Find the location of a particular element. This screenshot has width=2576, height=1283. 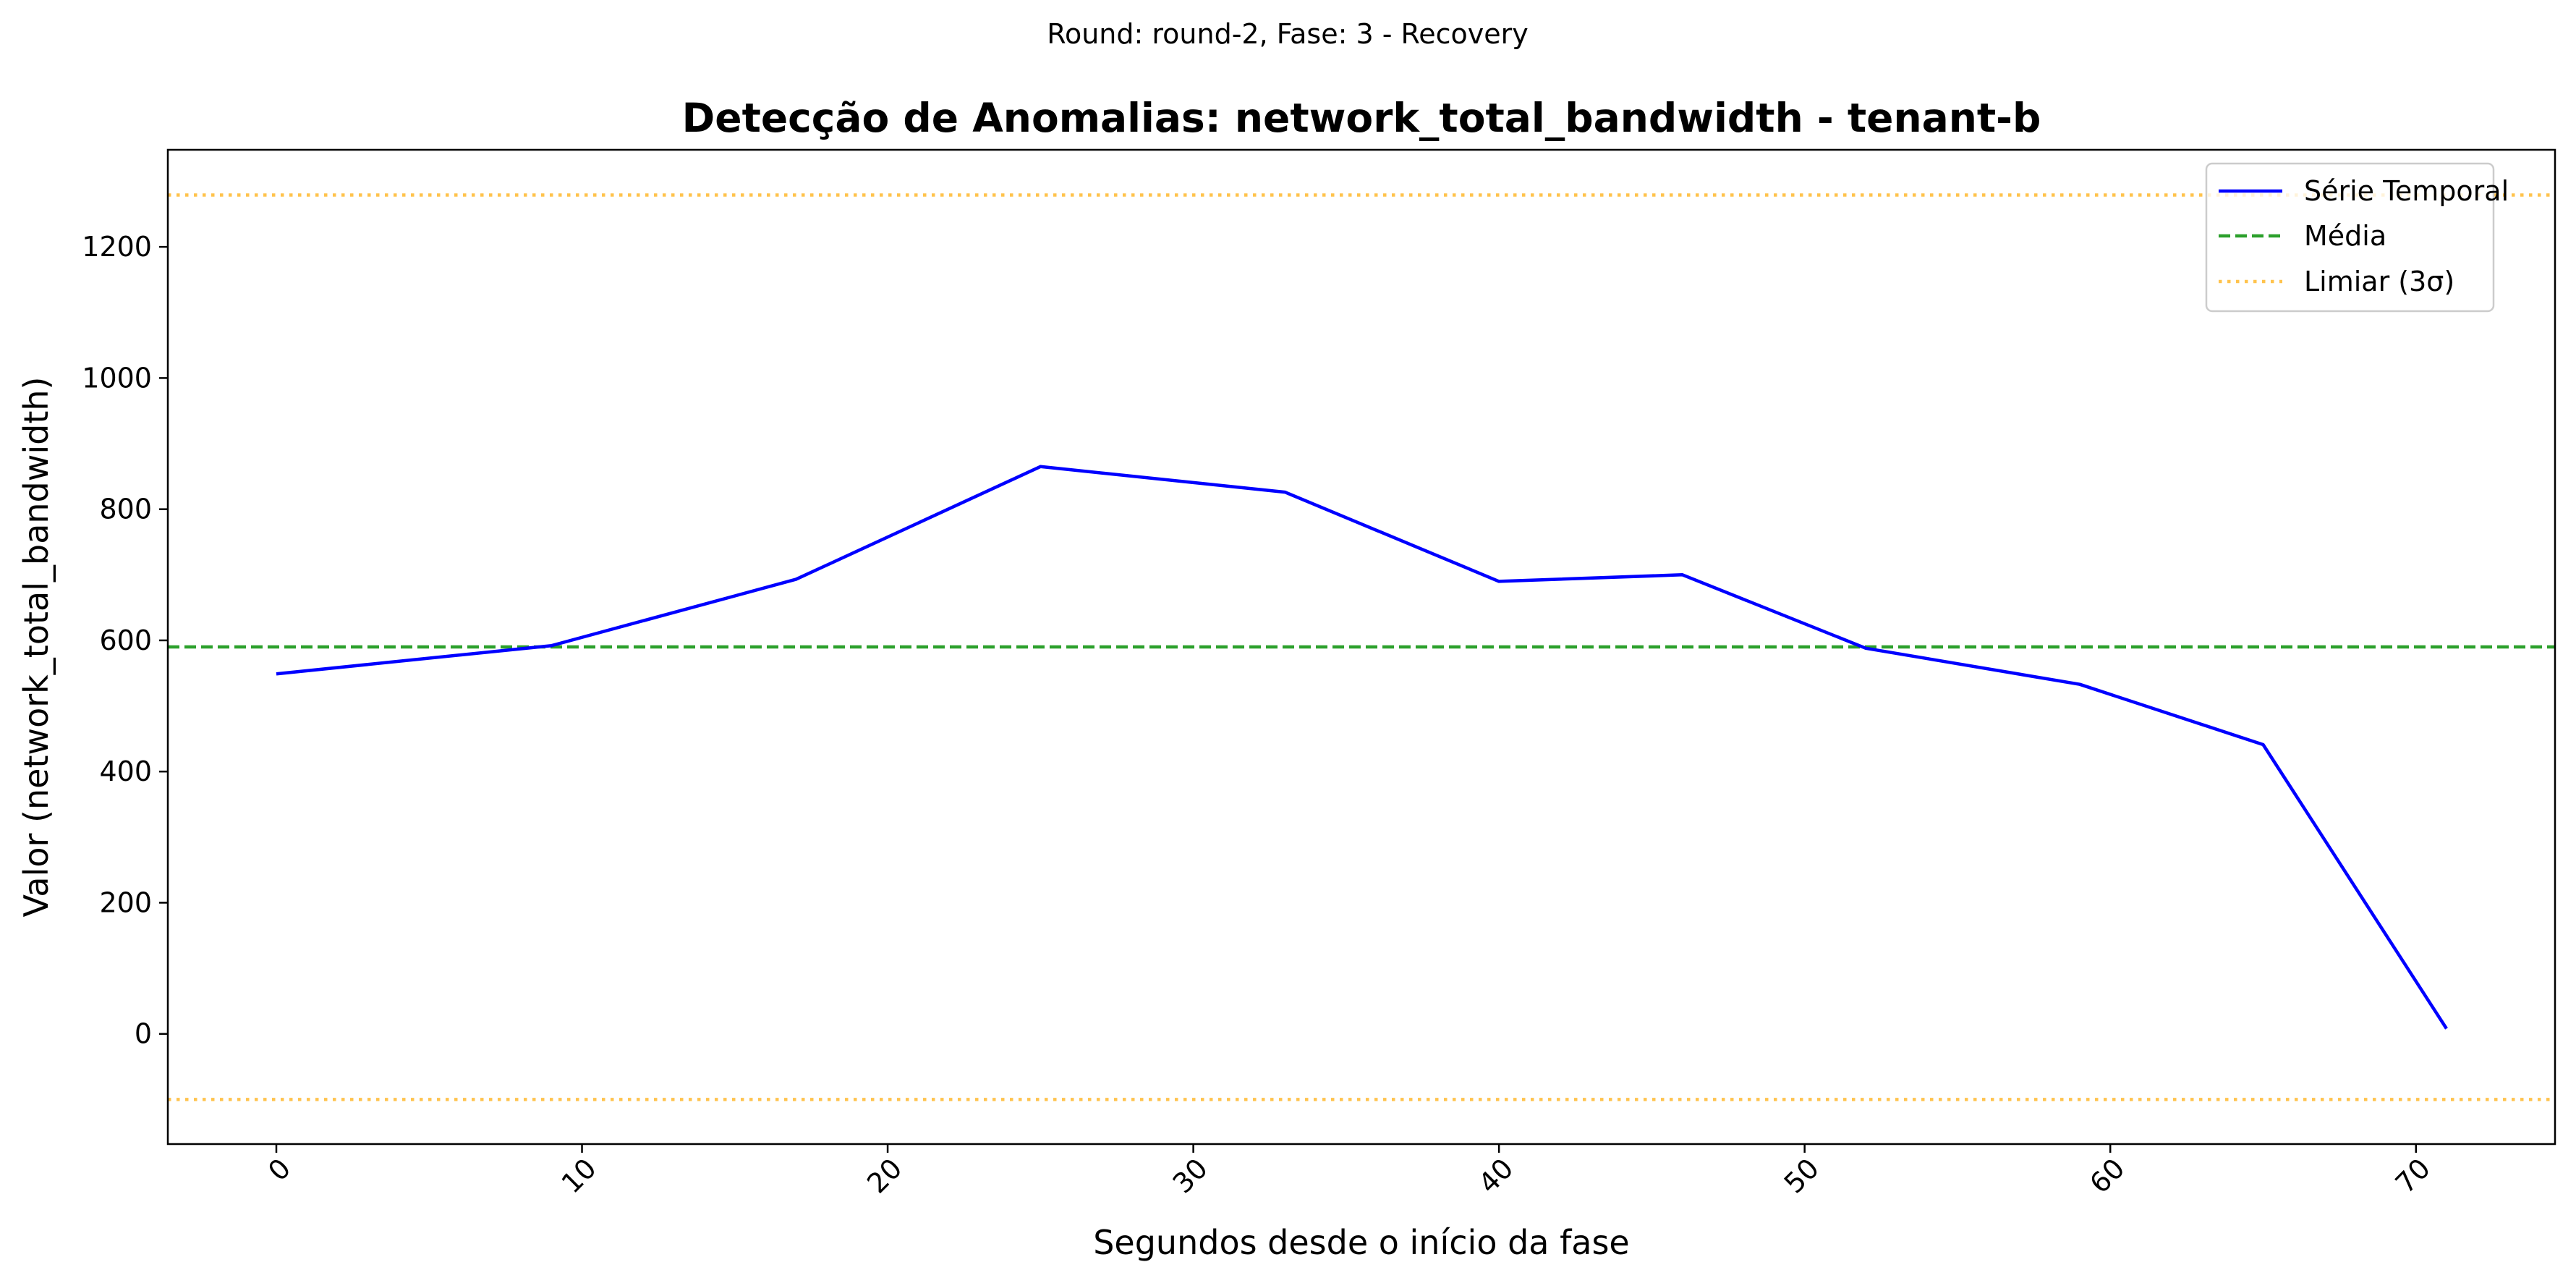

x-tick-label: 40 is located at coordinates (1495, 1176).